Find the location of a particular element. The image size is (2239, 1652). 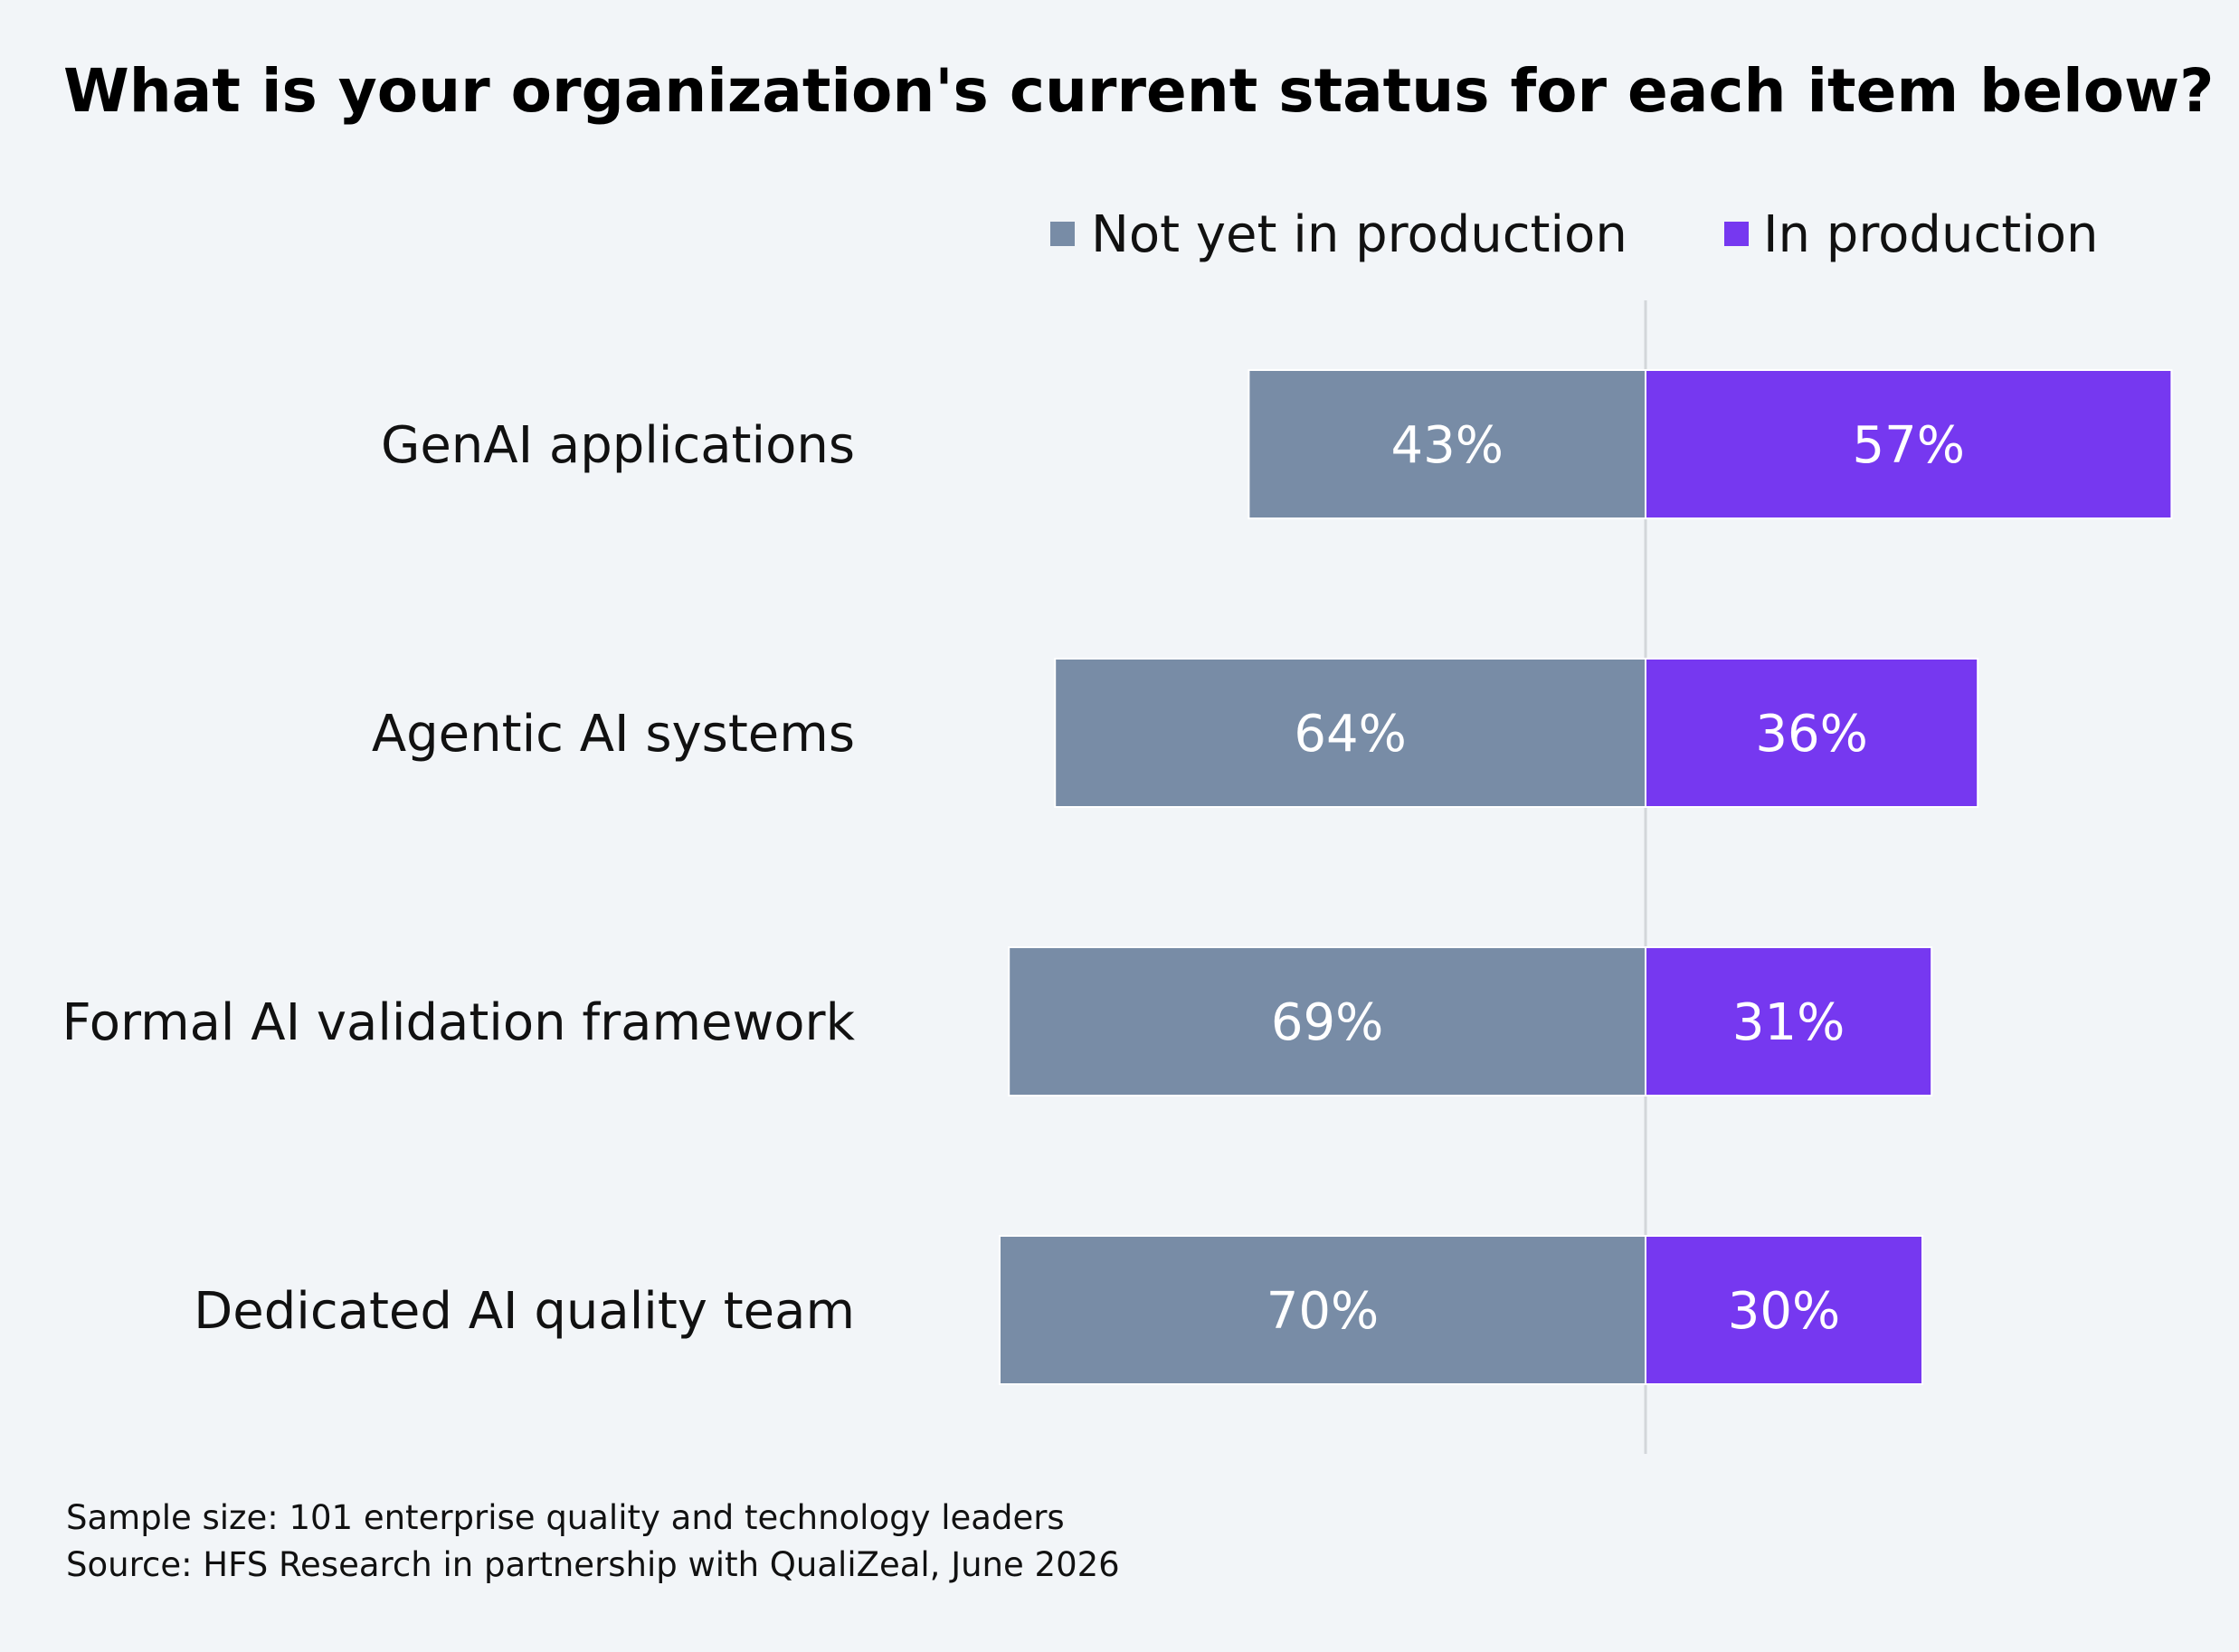

value-label: 31% is located at coordinates (1789, 1023).